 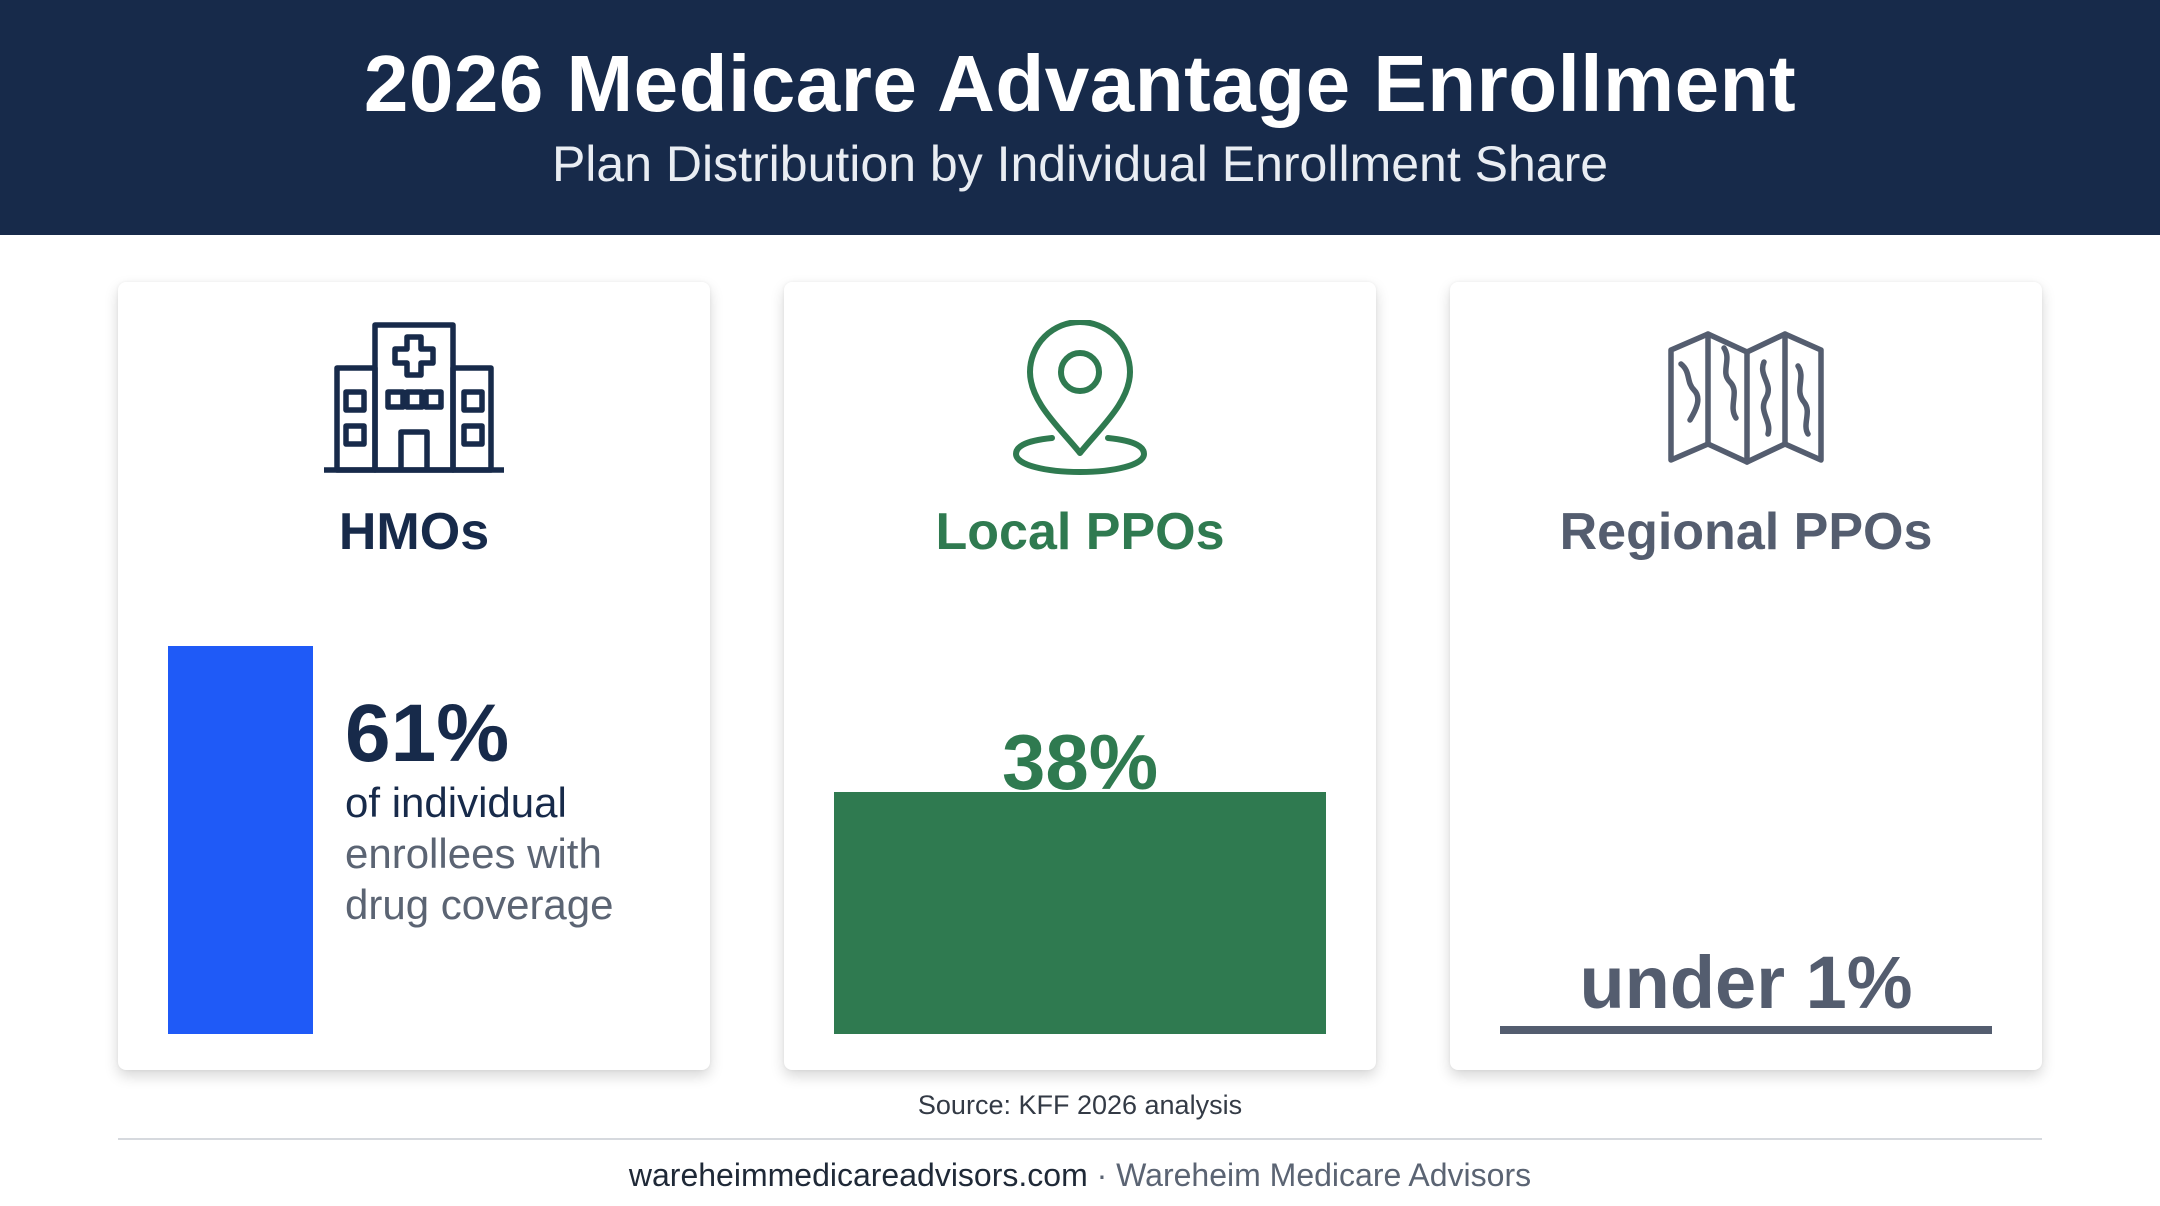 I want to click on bar-regional-ppos, so click(x=1746, y=1030).